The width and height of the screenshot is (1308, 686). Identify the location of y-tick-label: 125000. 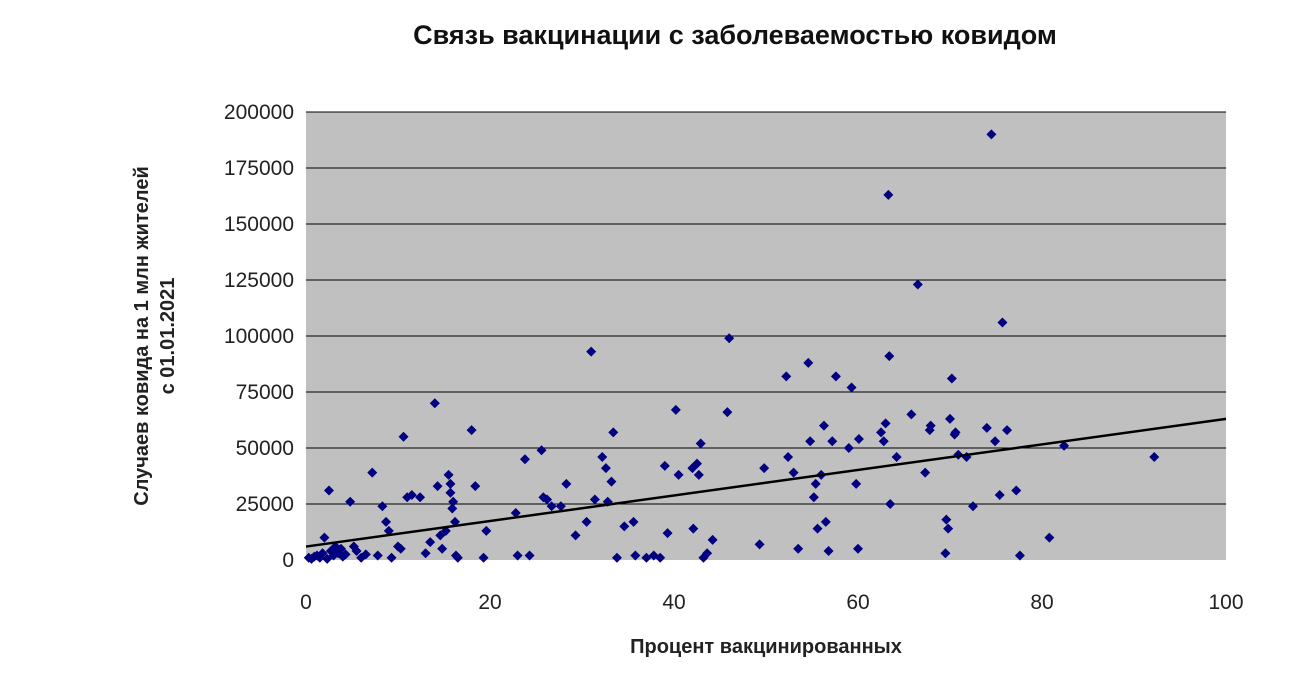
(259, 280).